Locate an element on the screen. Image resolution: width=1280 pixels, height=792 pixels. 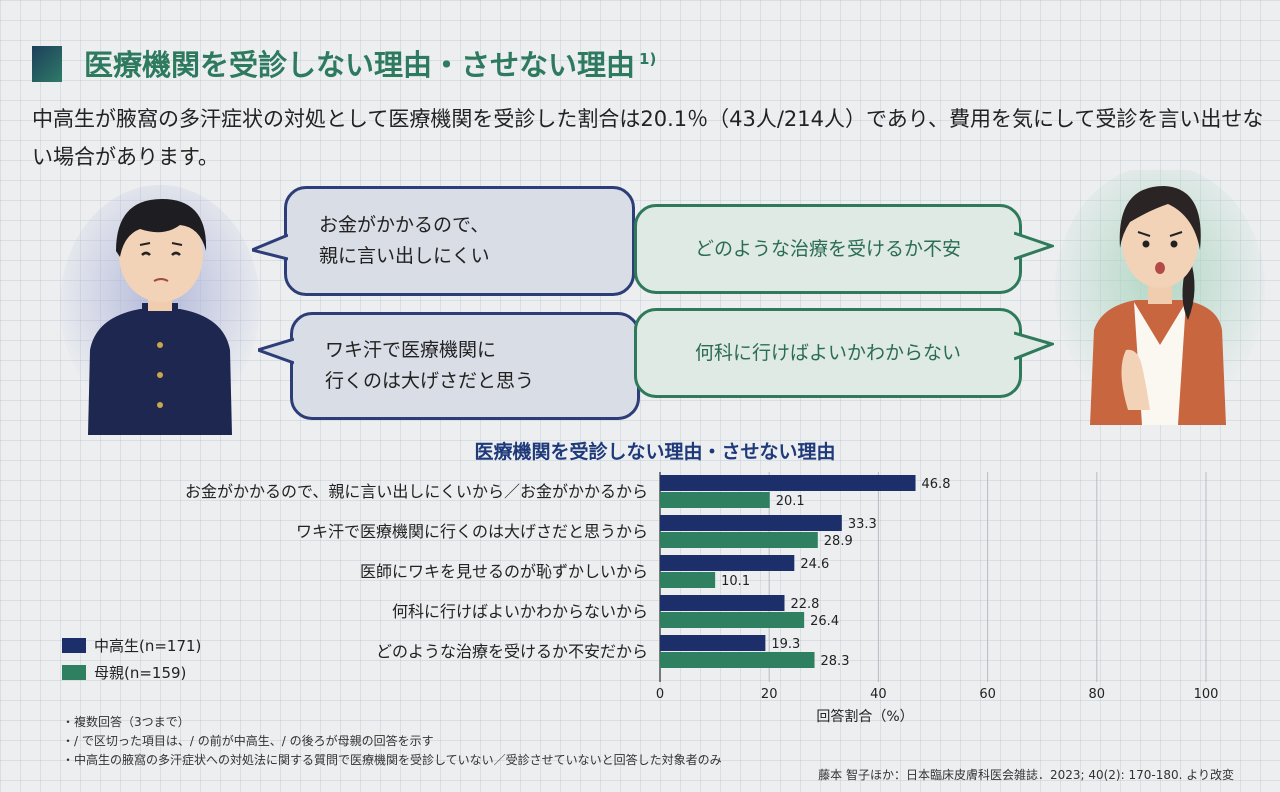
title-marker is located at coordinates (47, 64).